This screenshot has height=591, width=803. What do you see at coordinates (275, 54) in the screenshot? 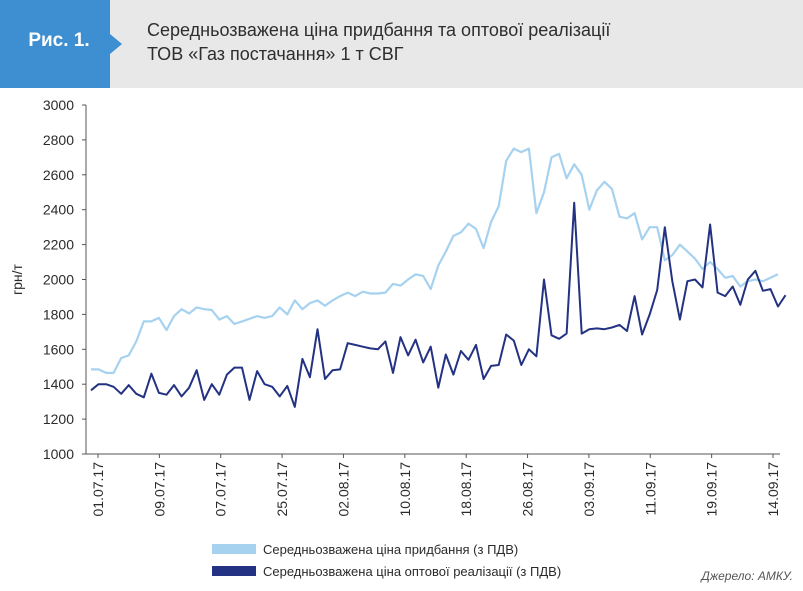
I see `chart-title-line-2: ТОВ «Газ постачання» 1 т СВГ` at bounding box center [275, 54].